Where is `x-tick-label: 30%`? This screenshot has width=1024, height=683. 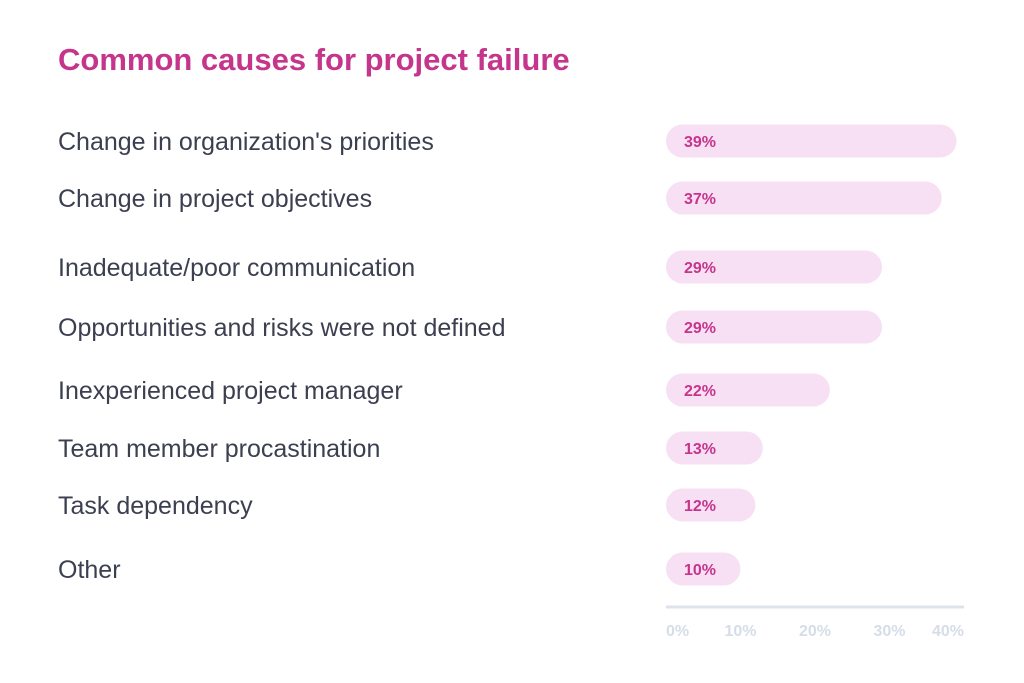
x-tick-label: 30% is located at coordinates (889, 631).